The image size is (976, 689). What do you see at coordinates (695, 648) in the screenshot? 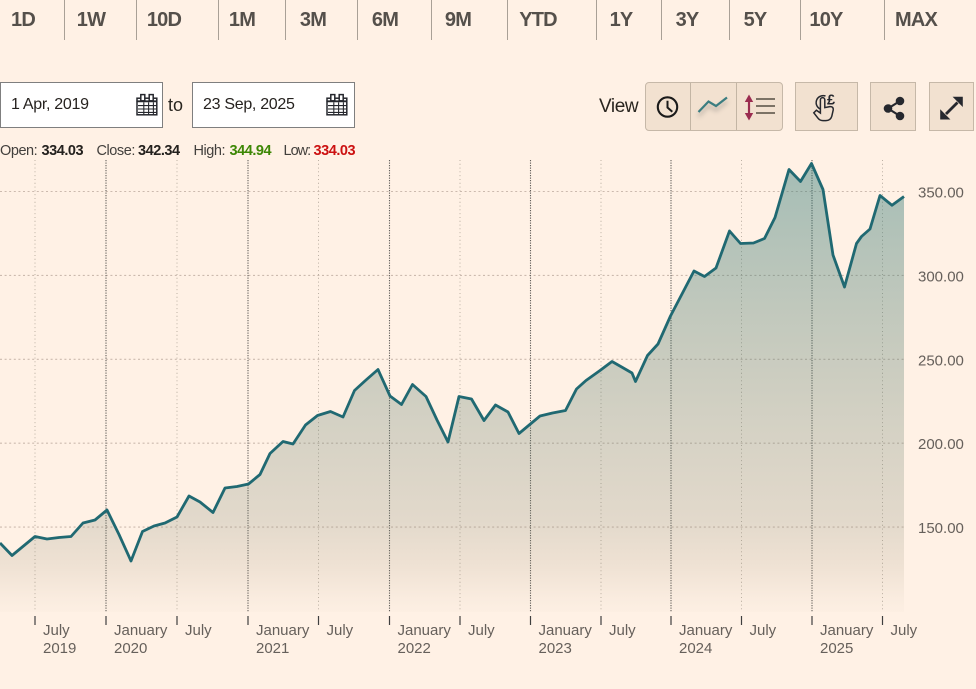
I see `svg-text: 2024` at bounding box center [695, 648].